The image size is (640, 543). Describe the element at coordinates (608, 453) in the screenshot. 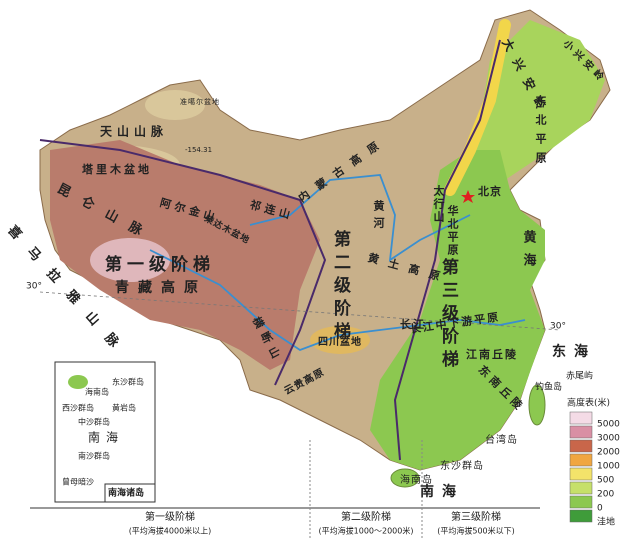

I see `legend-label: 2000` at that location.